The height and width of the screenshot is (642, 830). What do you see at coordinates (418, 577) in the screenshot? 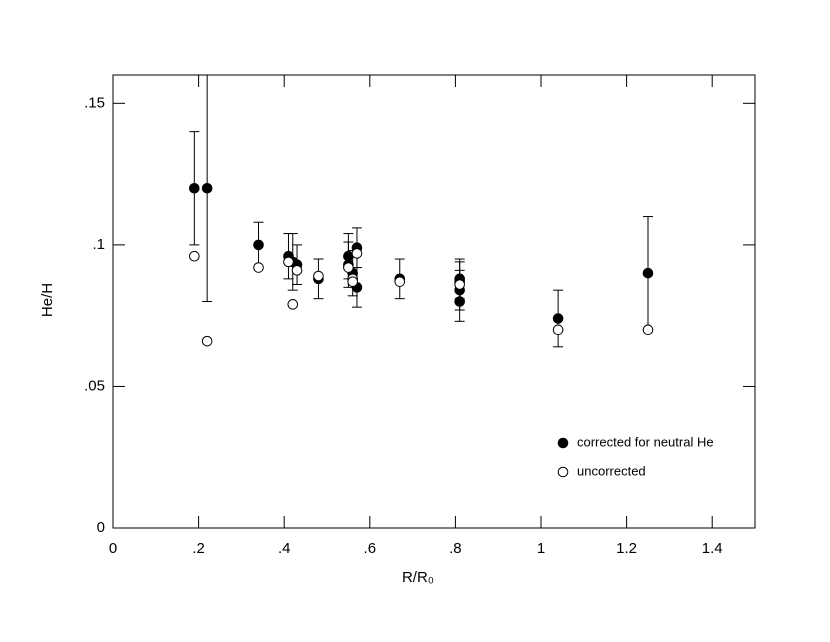
I see `x-axis-label: R/R₀` at bounding box center [418, 577].